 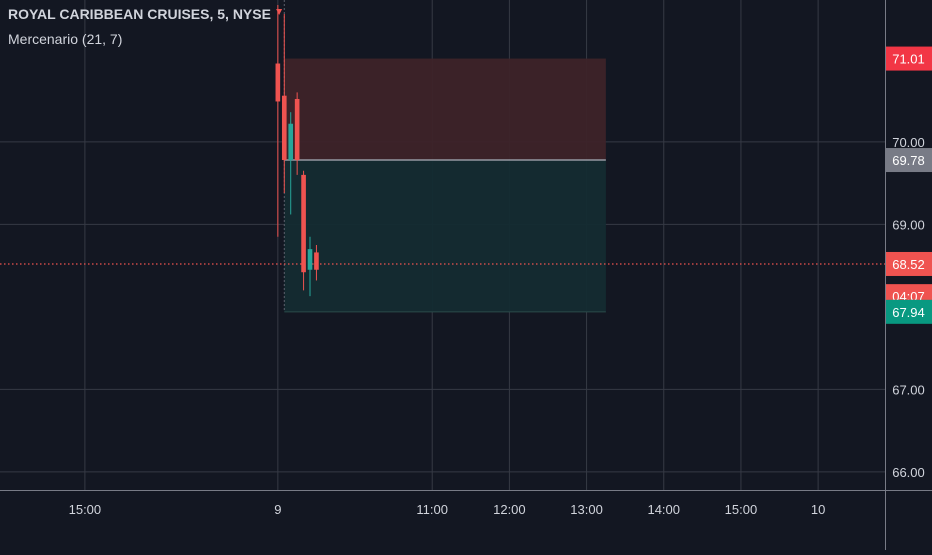 What do you see at coordinates (908, 224) in the screenshot?
I see `y-tick-label-2: 69.00` at bounding box center [908, 224].